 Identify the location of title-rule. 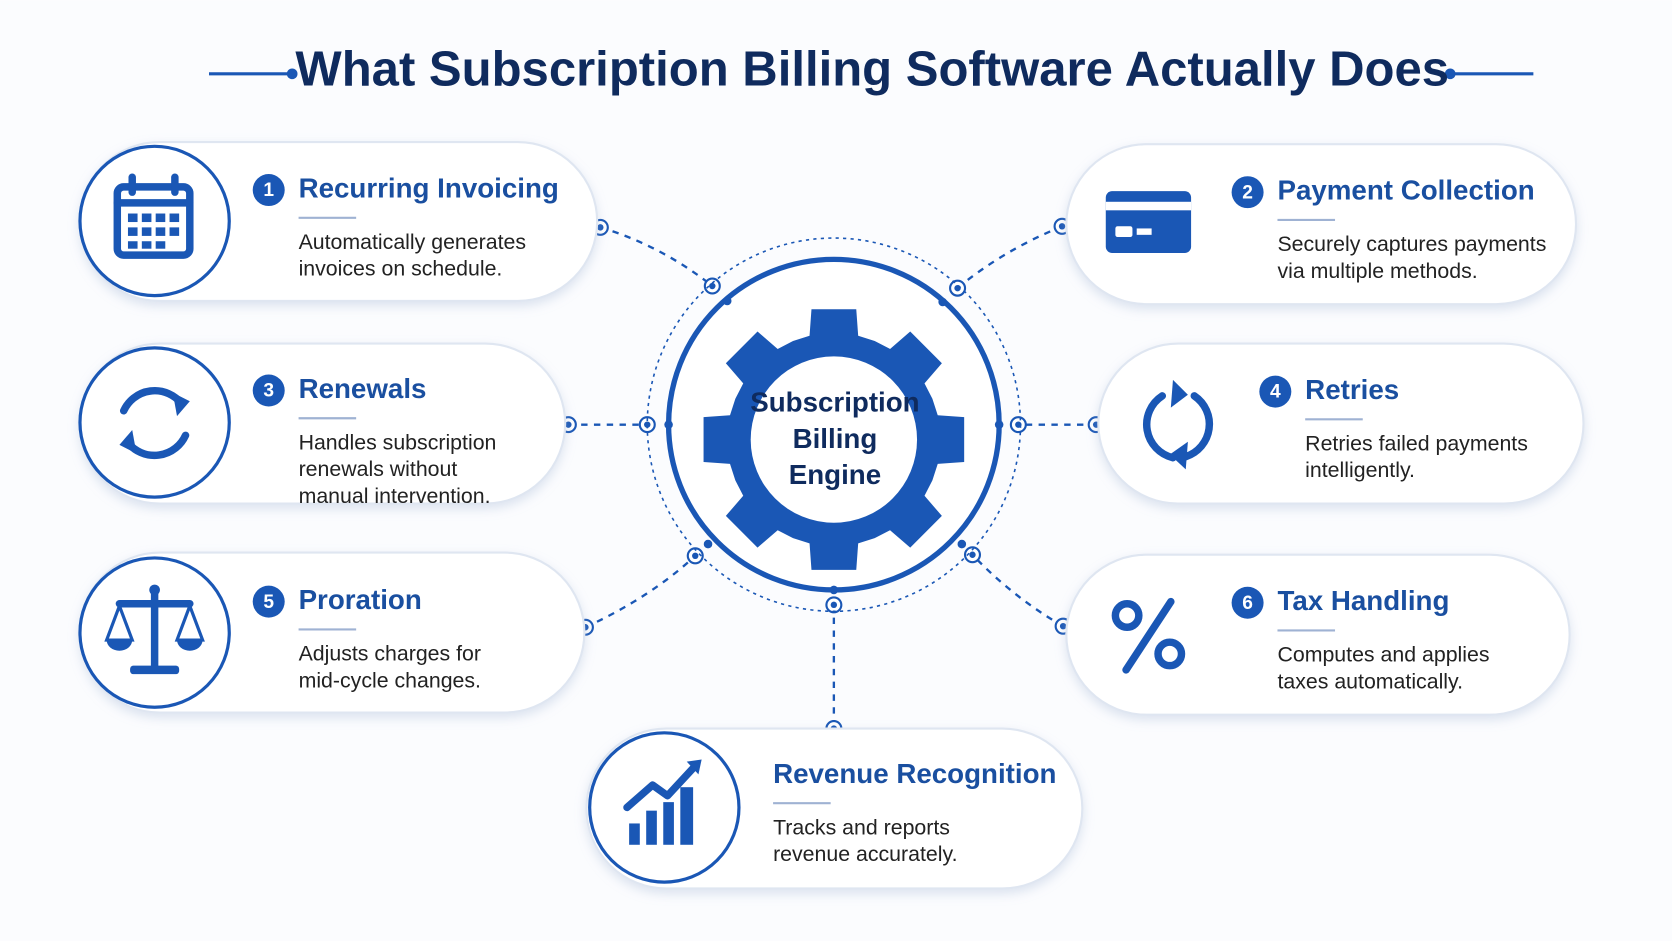
(871, 74).